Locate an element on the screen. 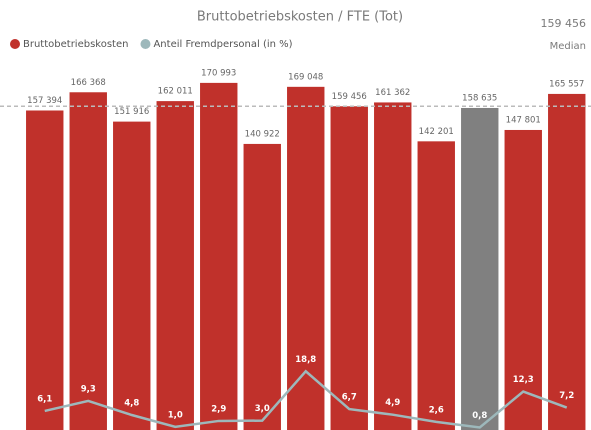 The image size is (591, 430). bar-value-label: 159 456 is located at coordinates (349, 97).